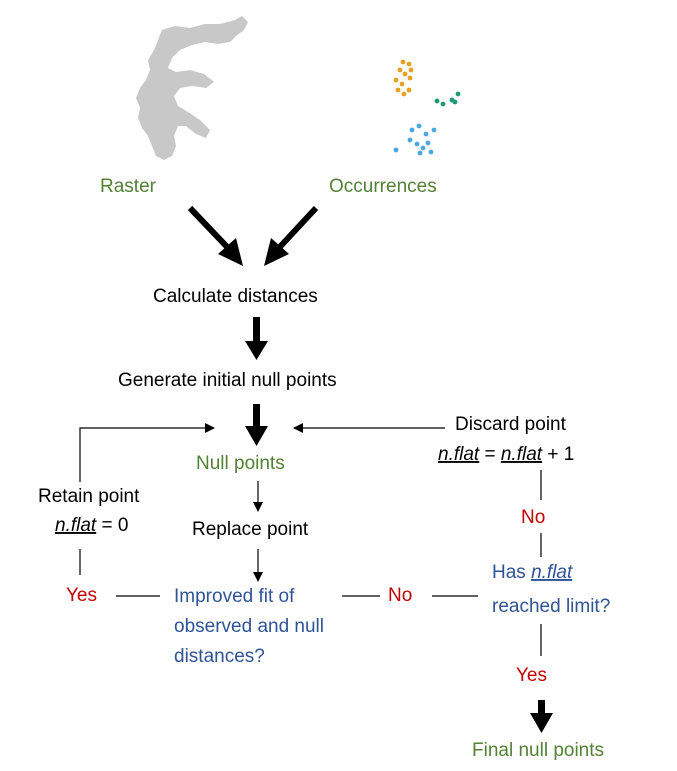 The height and width of the screenshot is (771, 677). Describe the element at coordinates (511, 424) in the screenshot. I see `discard-point-title: Discard point` at that location.